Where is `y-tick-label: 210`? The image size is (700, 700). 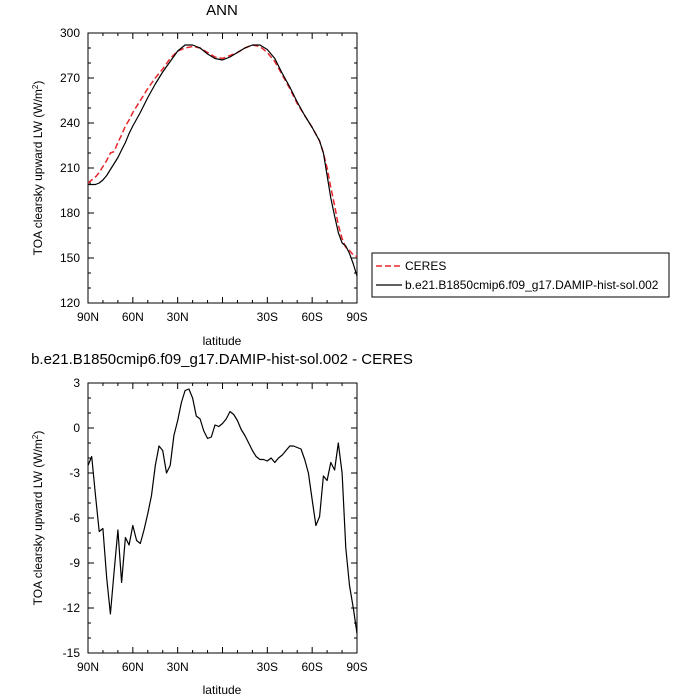
y-tick-label: 210 is located at coordinates (70, 168).